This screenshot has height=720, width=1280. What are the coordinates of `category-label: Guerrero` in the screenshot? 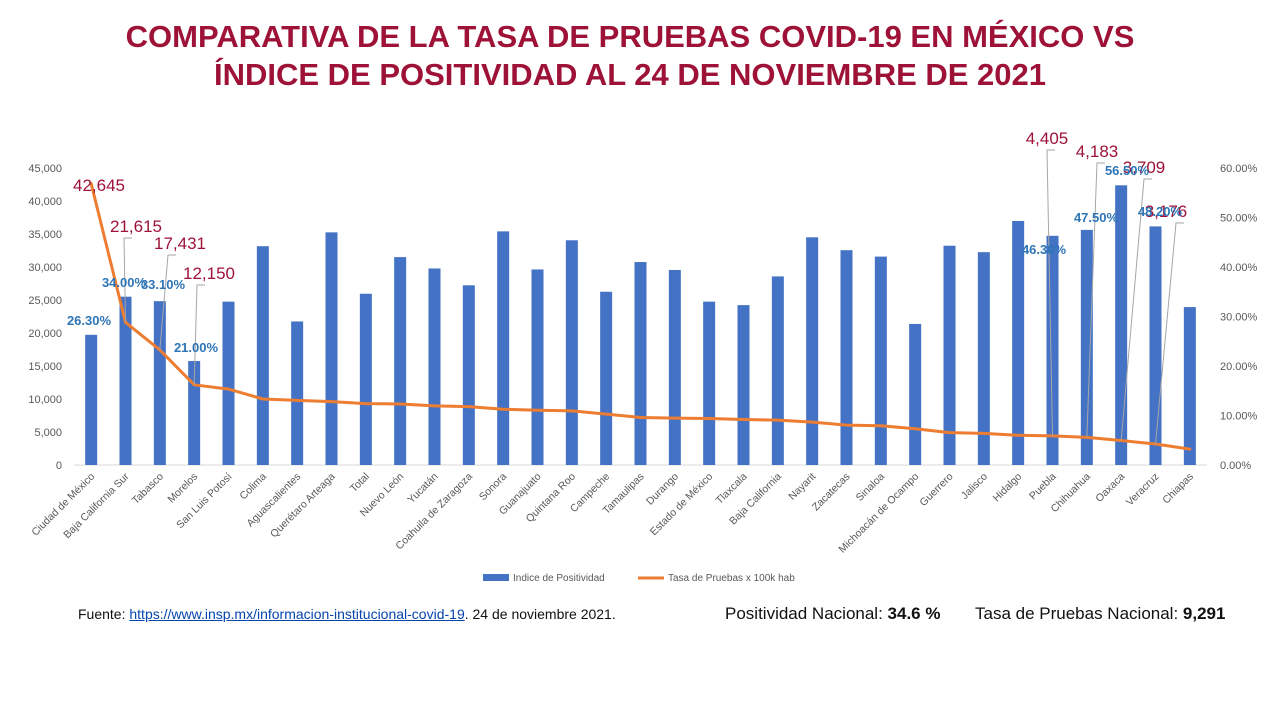 It's located at (936, 490).